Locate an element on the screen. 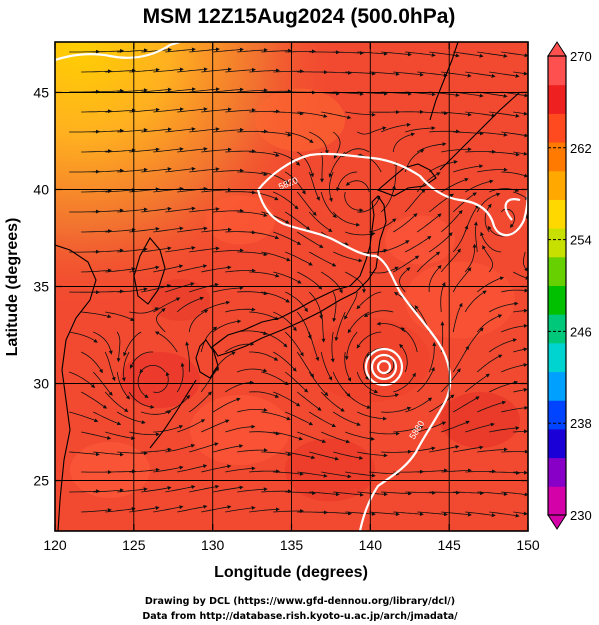  y-axis-label: Latitude (degrees) is located at coordinates (12, 287).